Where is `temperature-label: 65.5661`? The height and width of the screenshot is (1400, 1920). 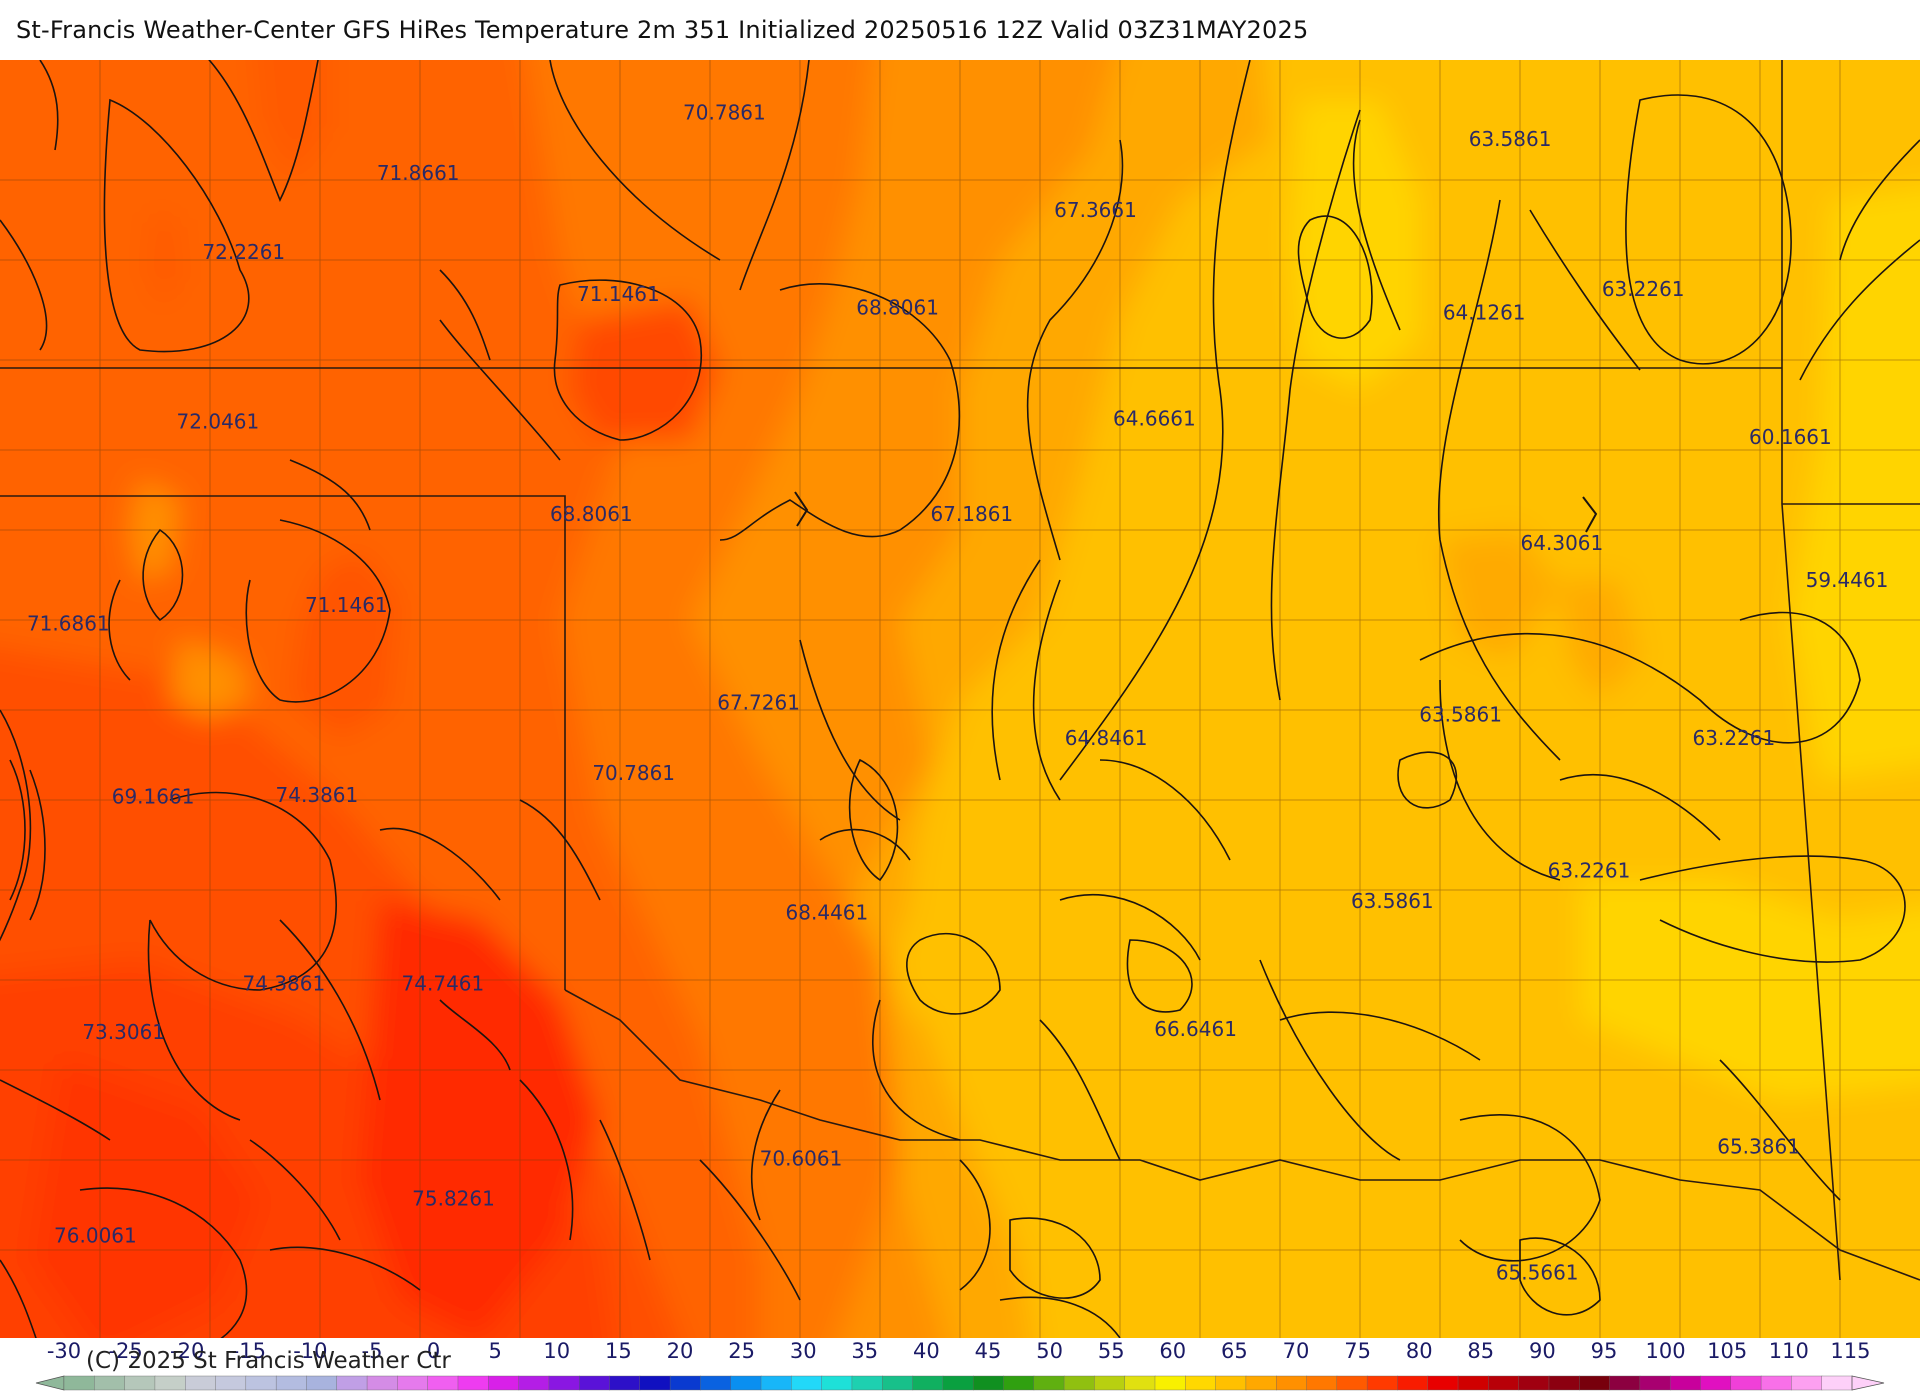
temperature-label: 65.5661 is located at coordinates (1537, 1273).